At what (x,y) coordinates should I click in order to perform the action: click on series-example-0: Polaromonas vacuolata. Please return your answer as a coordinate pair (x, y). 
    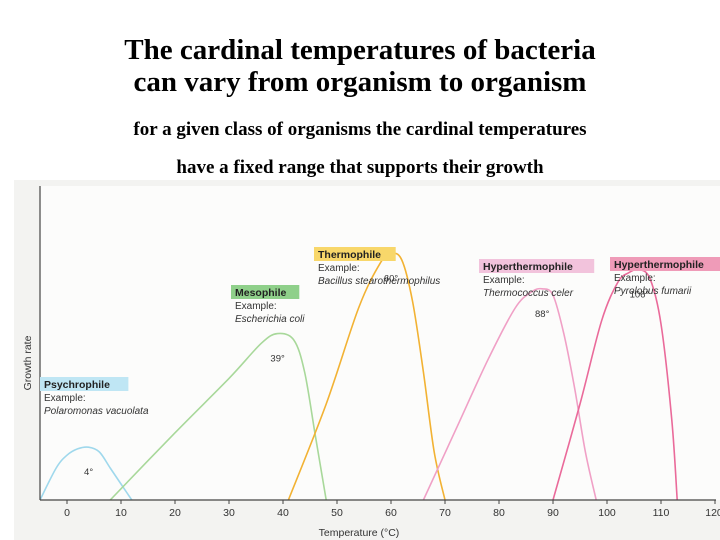
    Looking at the image, I should click on (96, 411).